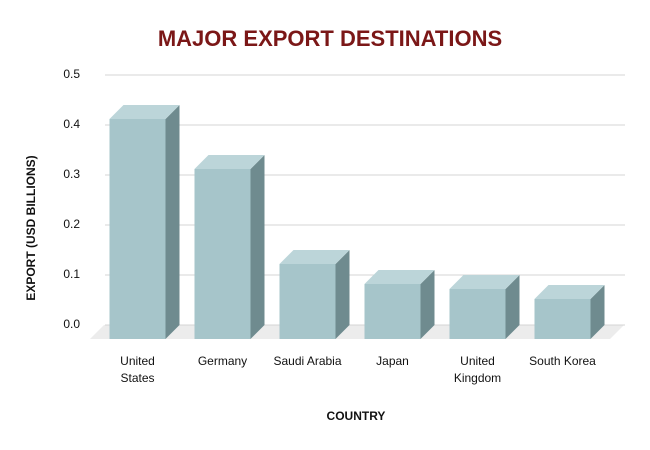 Image resolution: width=650 pixels, height=450 pixels. I want to click on y-tick-label: 0.0, so click(71, 324).